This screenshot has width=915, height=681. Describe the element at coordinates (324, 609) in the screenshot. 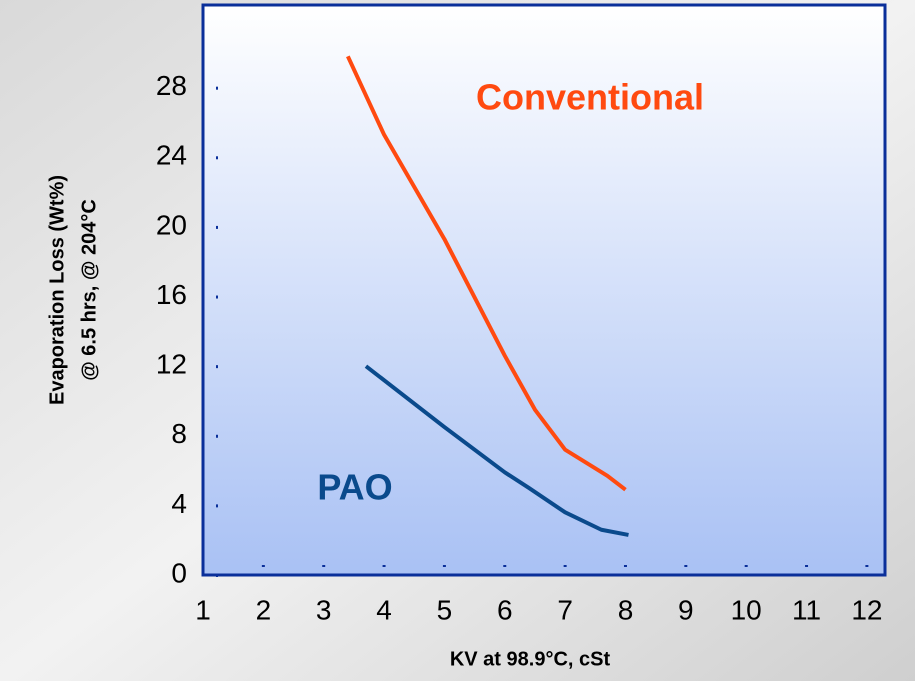

I see `x-tick-label: 3` at that location.